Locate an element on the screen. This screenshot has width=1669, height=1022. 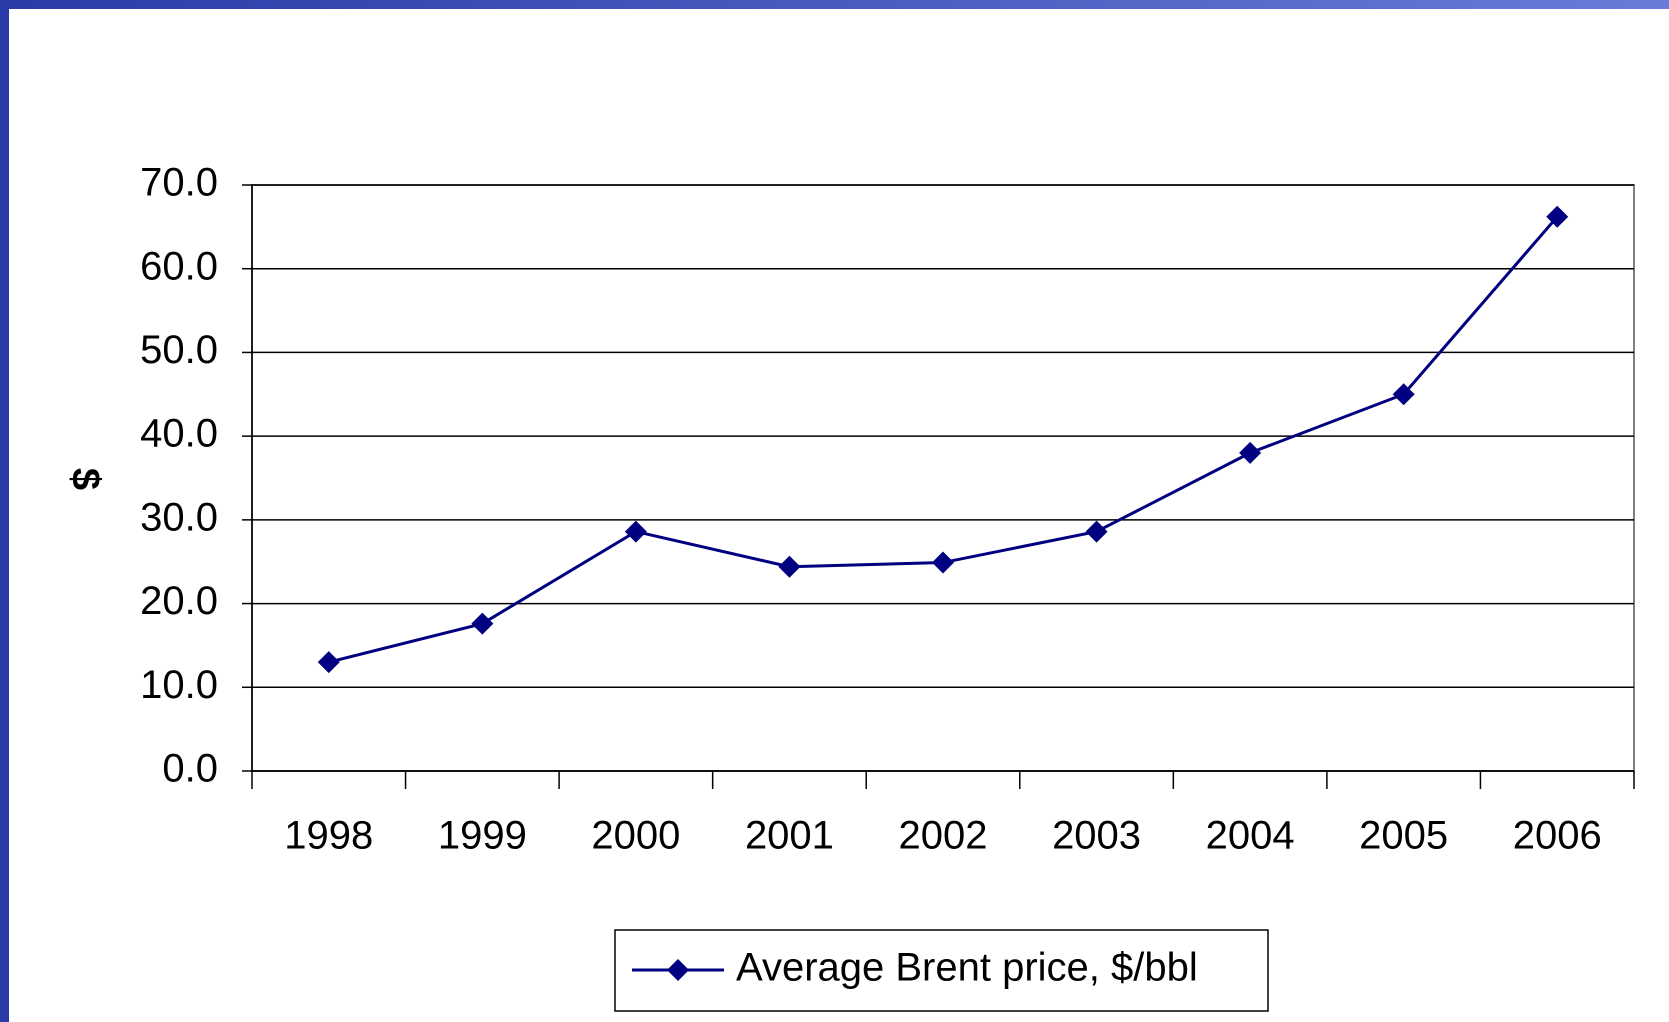
y-tick-label: 0.0 is located at coordinates (190, 769).